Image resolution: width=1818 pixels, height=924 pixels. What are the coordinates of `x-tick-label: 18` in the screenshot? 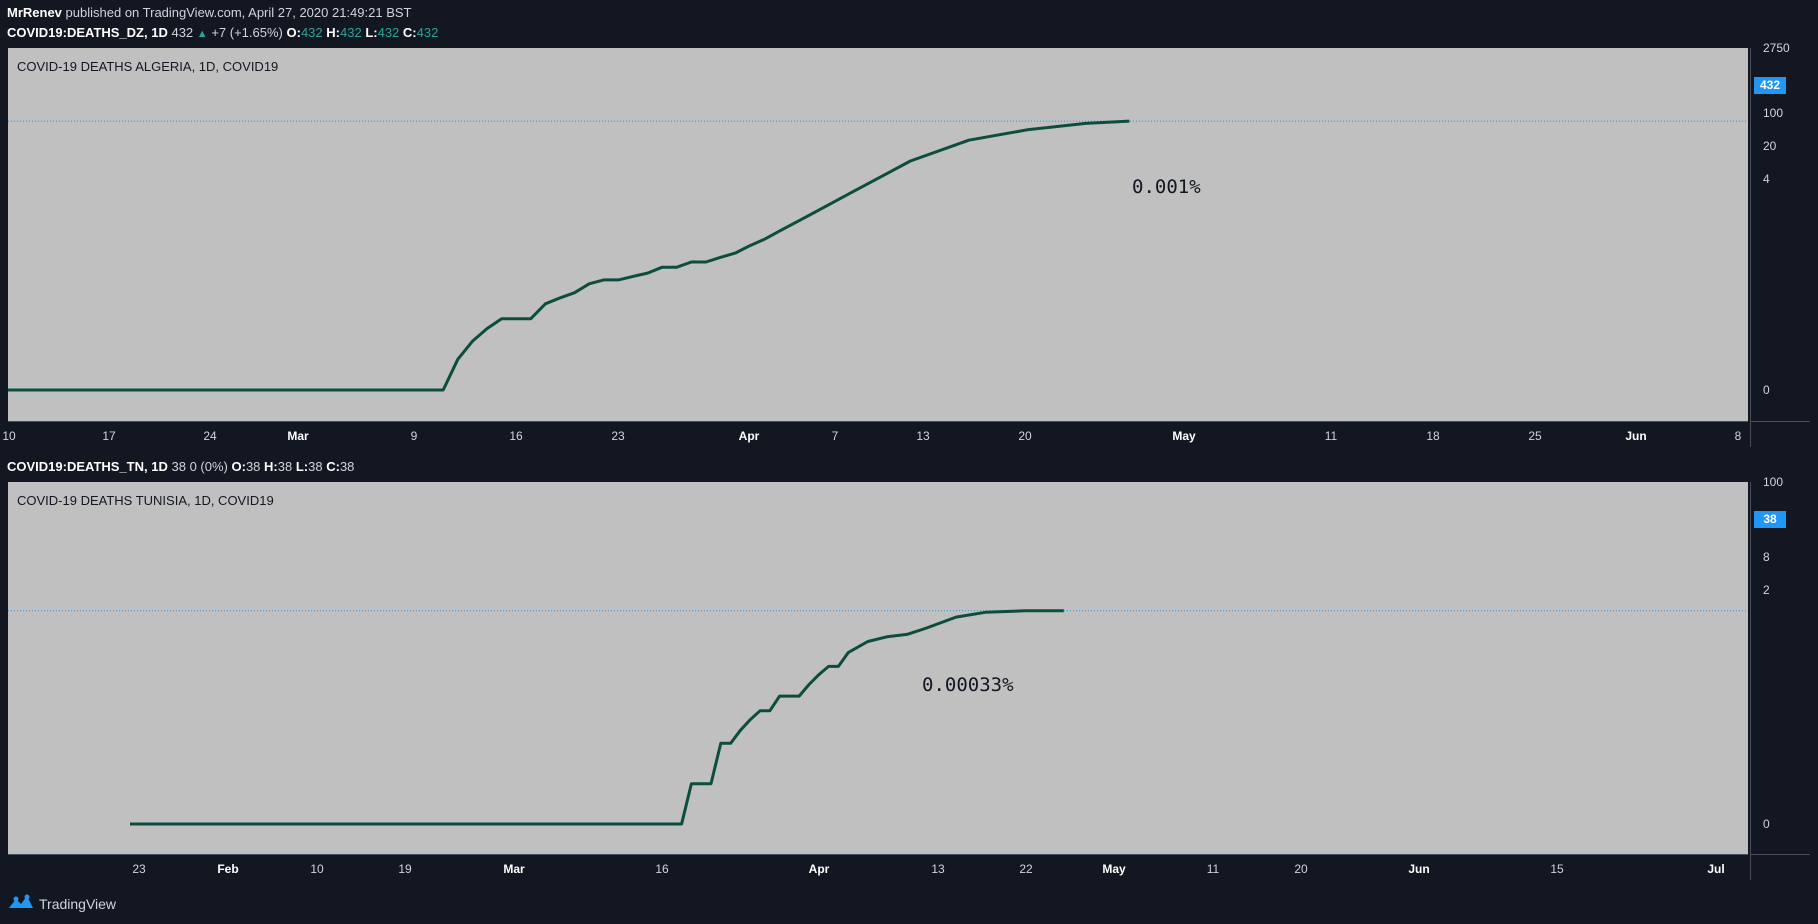 It's located at (1433, 436).